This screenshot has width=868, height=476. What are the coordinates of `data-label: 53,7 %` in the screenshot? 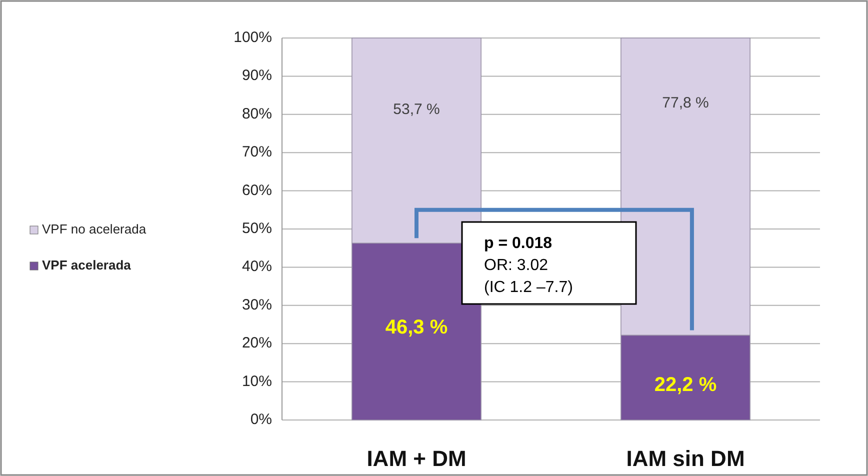 It's located at (416, 109).